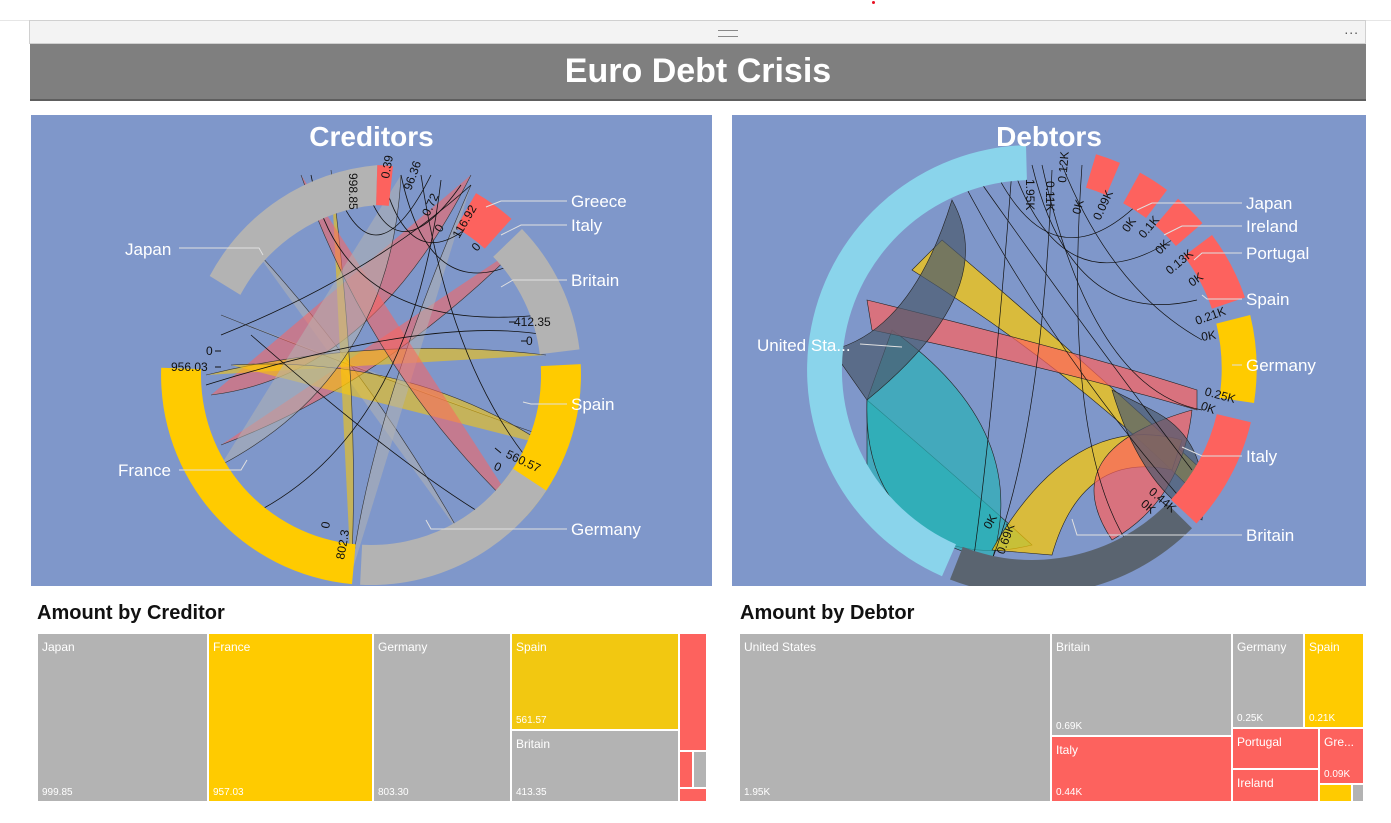 This screenshot has height=823, width=1391. What do you see at coordinates (595, 681) in the screenshot?
I see `treemap-cell-spain: Spain 561.57` at bounding box center [595, 681].